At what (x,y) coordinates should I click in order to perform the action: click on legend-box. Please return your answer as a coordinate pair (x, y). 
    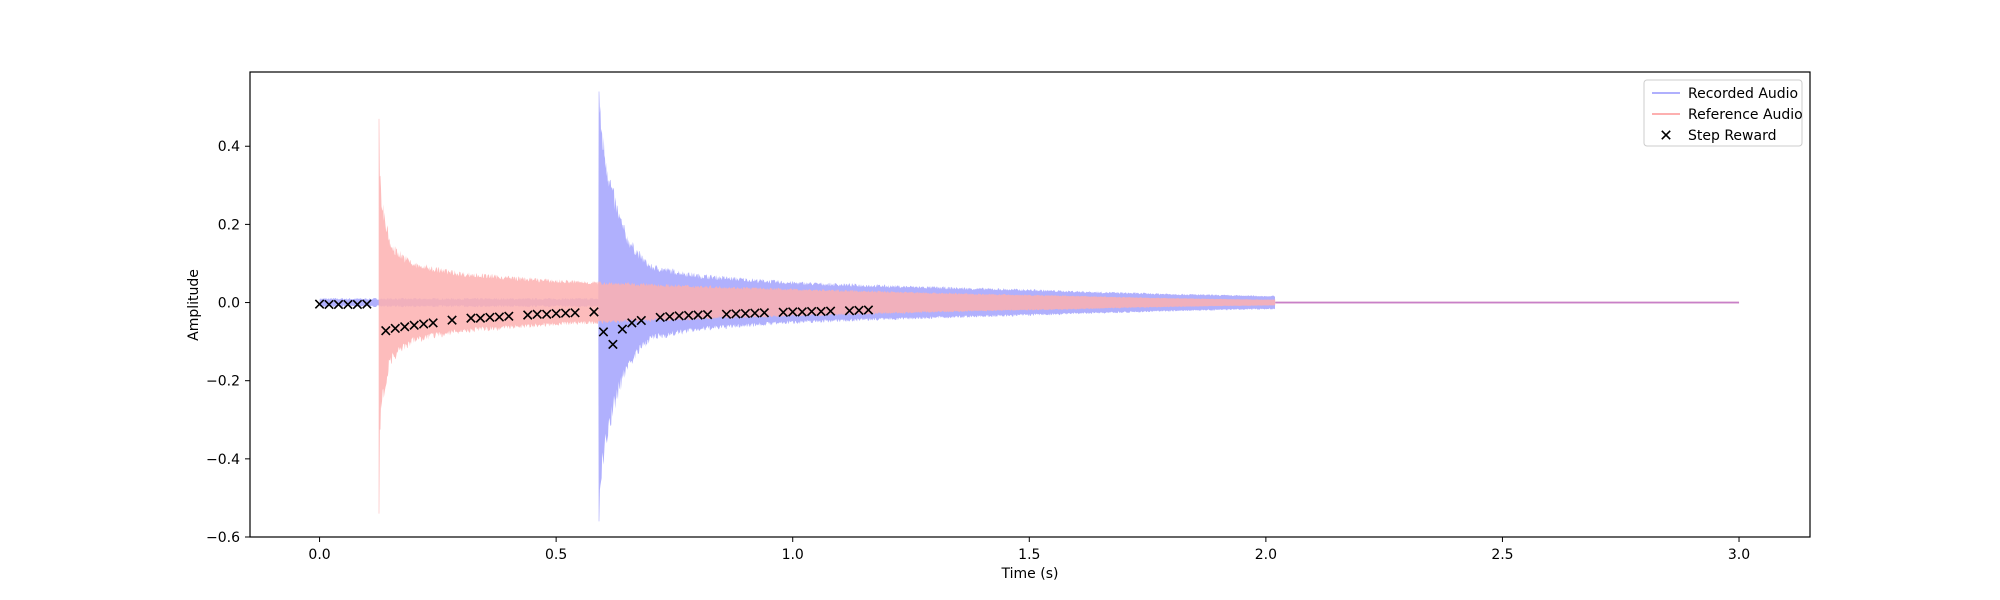
    Looking at the image, I should click on (1723, 113).